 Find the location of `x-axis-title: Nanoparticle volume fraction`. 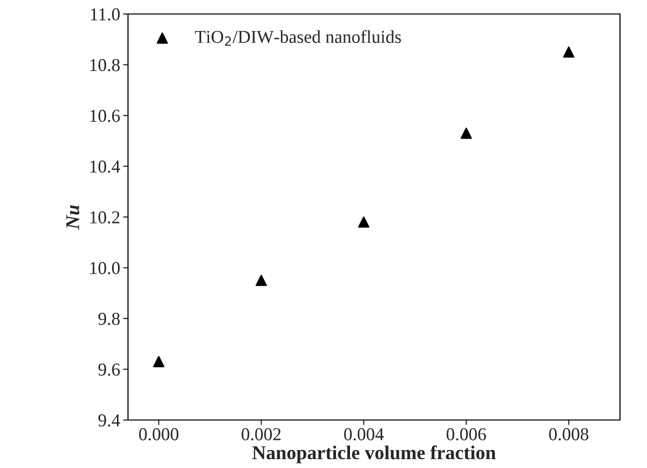

x-axis-title: Nanoparticle volume fraction is located at coordinates (374, 454).